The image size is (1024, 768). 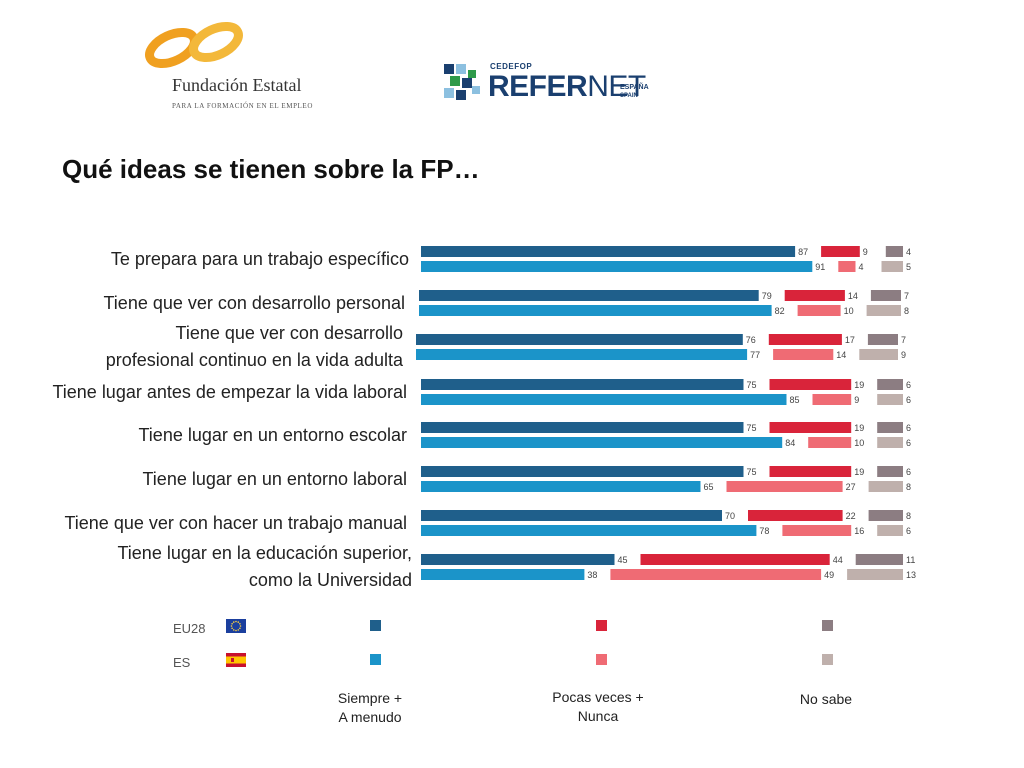 What do you see at coordinates (890, 399) in the screenshot?
I see `bar-es-no-sabe-tiene-lugar-antes-de-empezar-la-vida-lab` at bounding box center [890, 399].